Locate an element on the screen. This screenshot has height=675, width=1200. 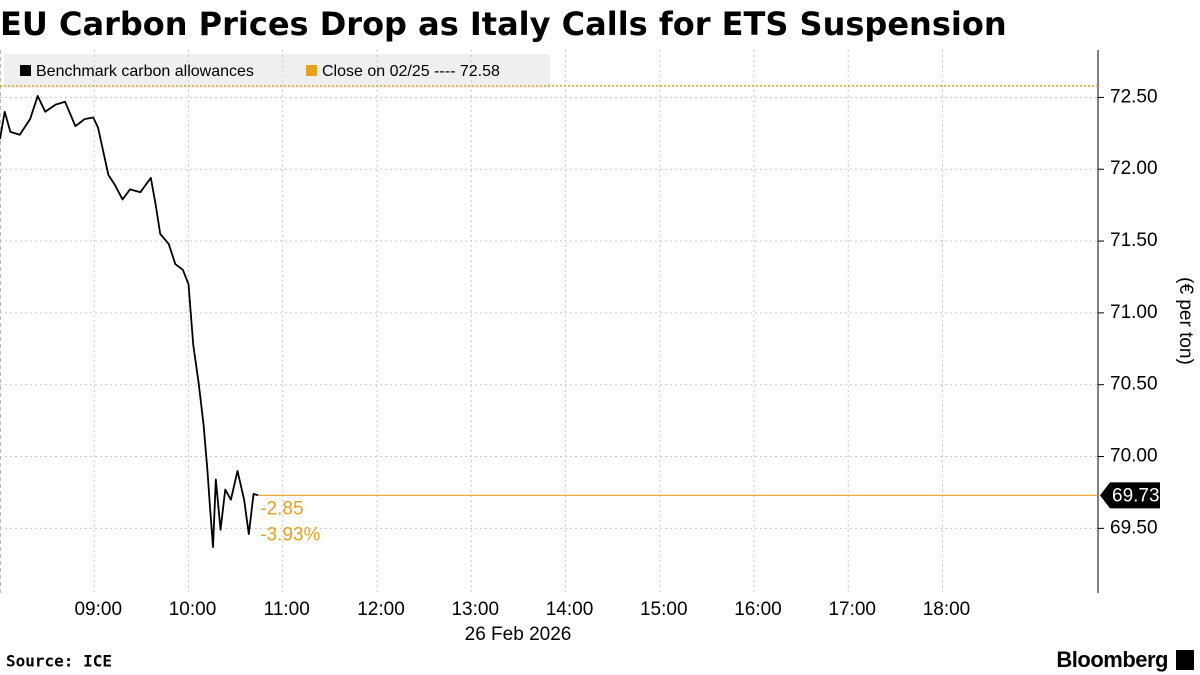
y-tick-label: 72.50 is located at coordinates (1134, 96).